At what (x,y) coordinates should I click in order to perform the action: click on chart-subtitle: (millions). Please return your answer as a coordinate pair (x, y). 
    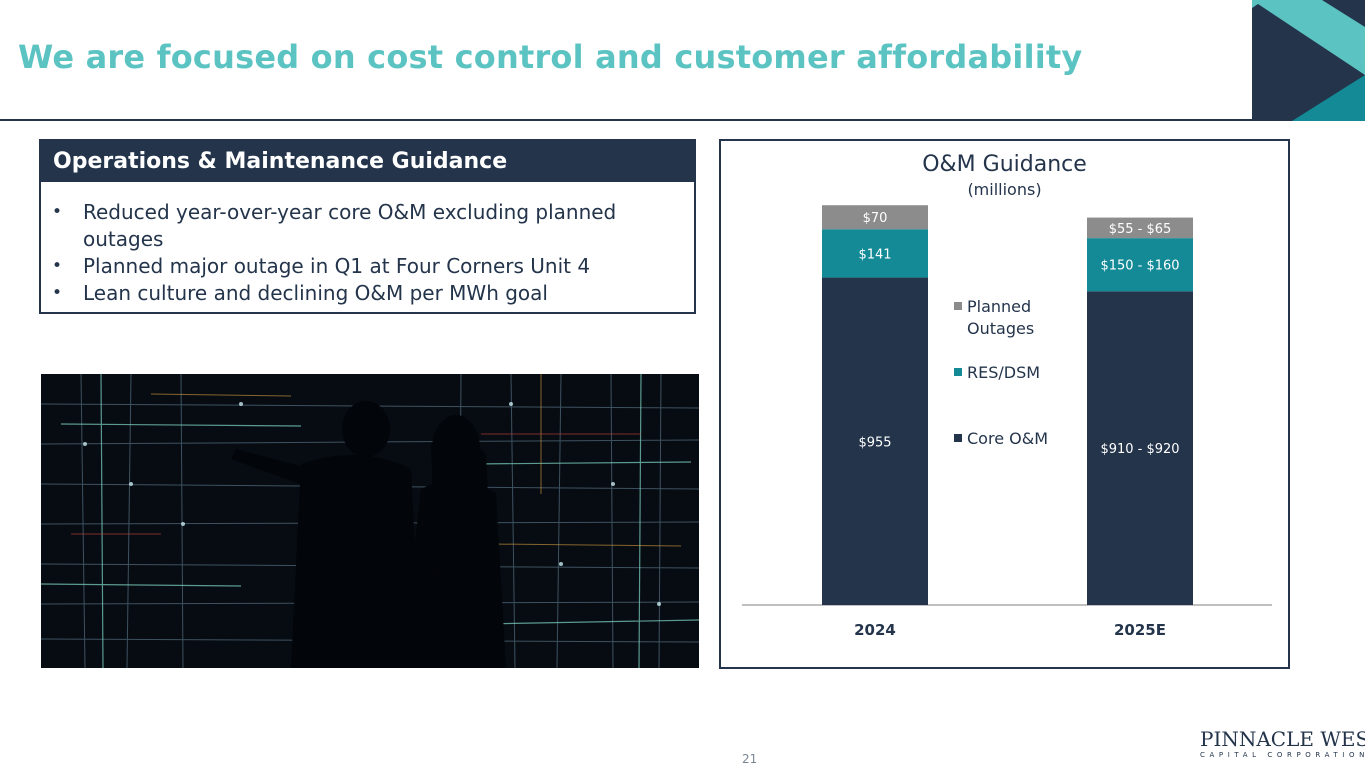
    Looking at the image, I should click on (1004, 189).